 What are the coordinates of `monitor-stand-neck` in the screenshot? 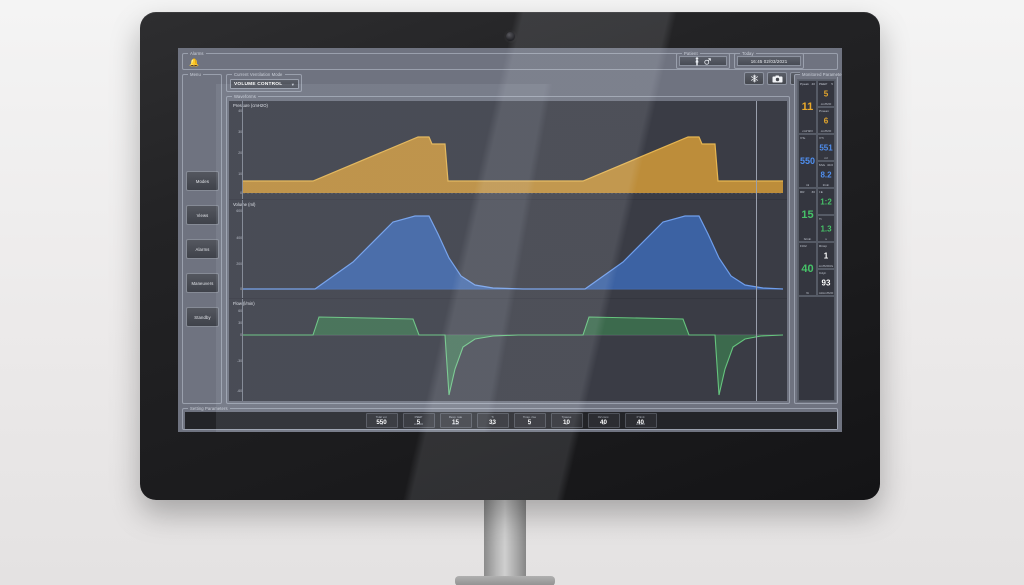 It's located at (505, 542).